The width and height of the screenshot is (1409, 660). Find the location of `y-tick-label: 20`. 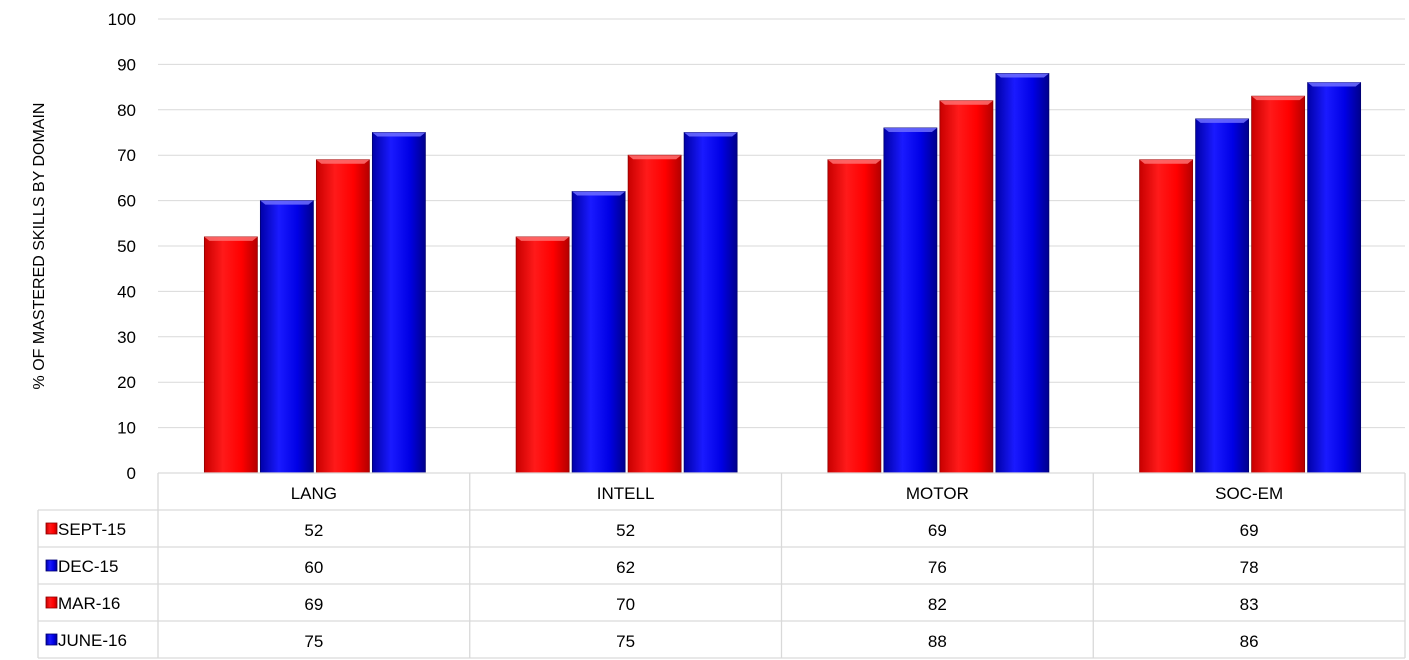

y-tick-label: 20 is located at coordinates (126, 382).